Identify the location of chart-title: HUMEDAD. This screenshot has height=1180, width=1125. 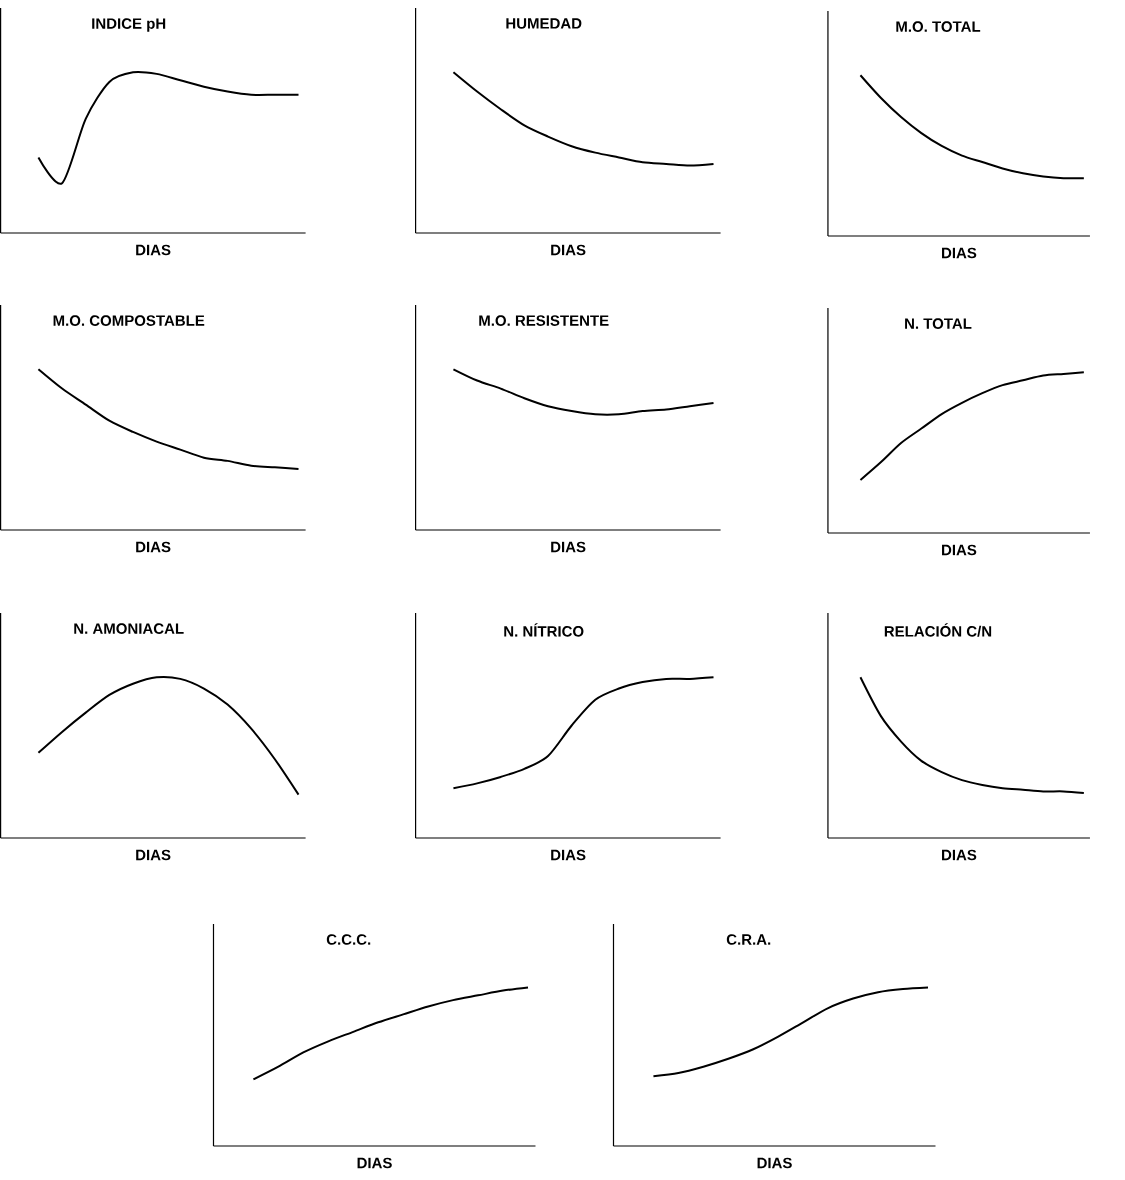
(544, 23).